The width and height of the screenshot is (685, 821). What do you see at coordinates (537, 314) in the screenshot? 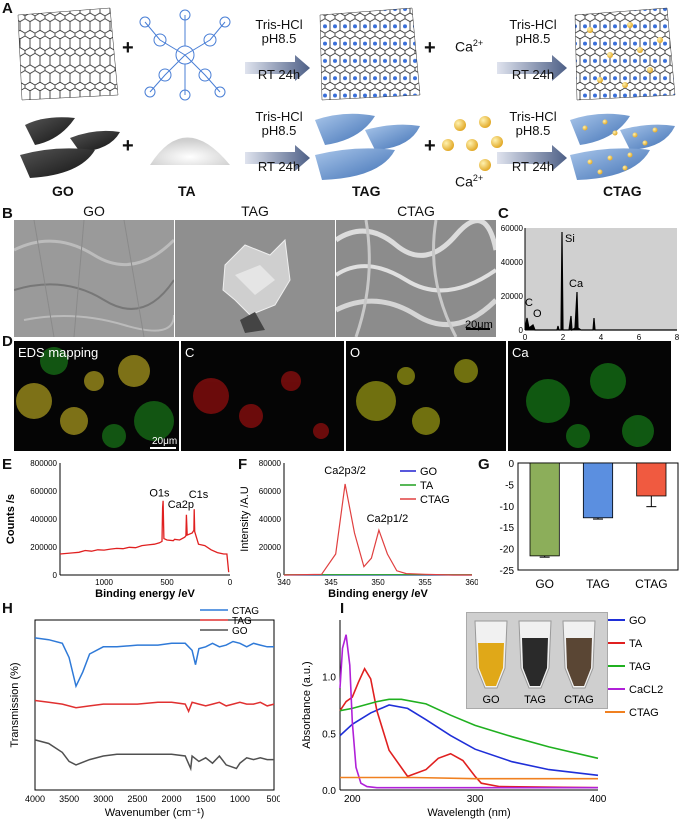
I see `eds-peak-o: O` at bounding box center [537, 314].